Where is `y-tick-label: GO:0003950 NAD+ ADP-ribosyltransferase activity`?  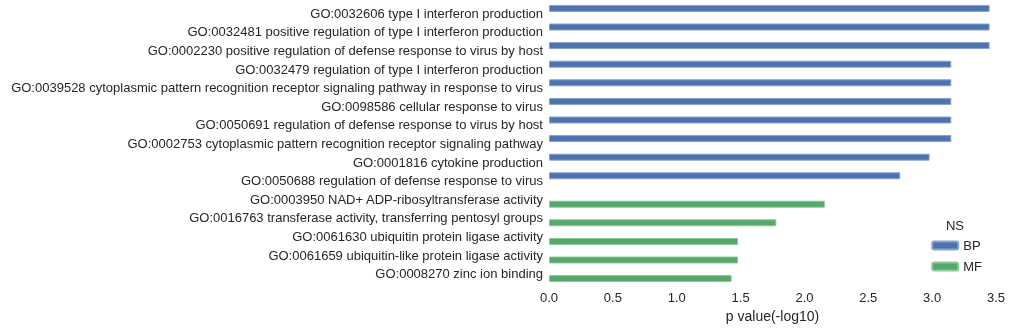 y-tick-label: GO:0003950 NAD+ ADP-ribosyltransferase activity is located at coordinates (397, 199).